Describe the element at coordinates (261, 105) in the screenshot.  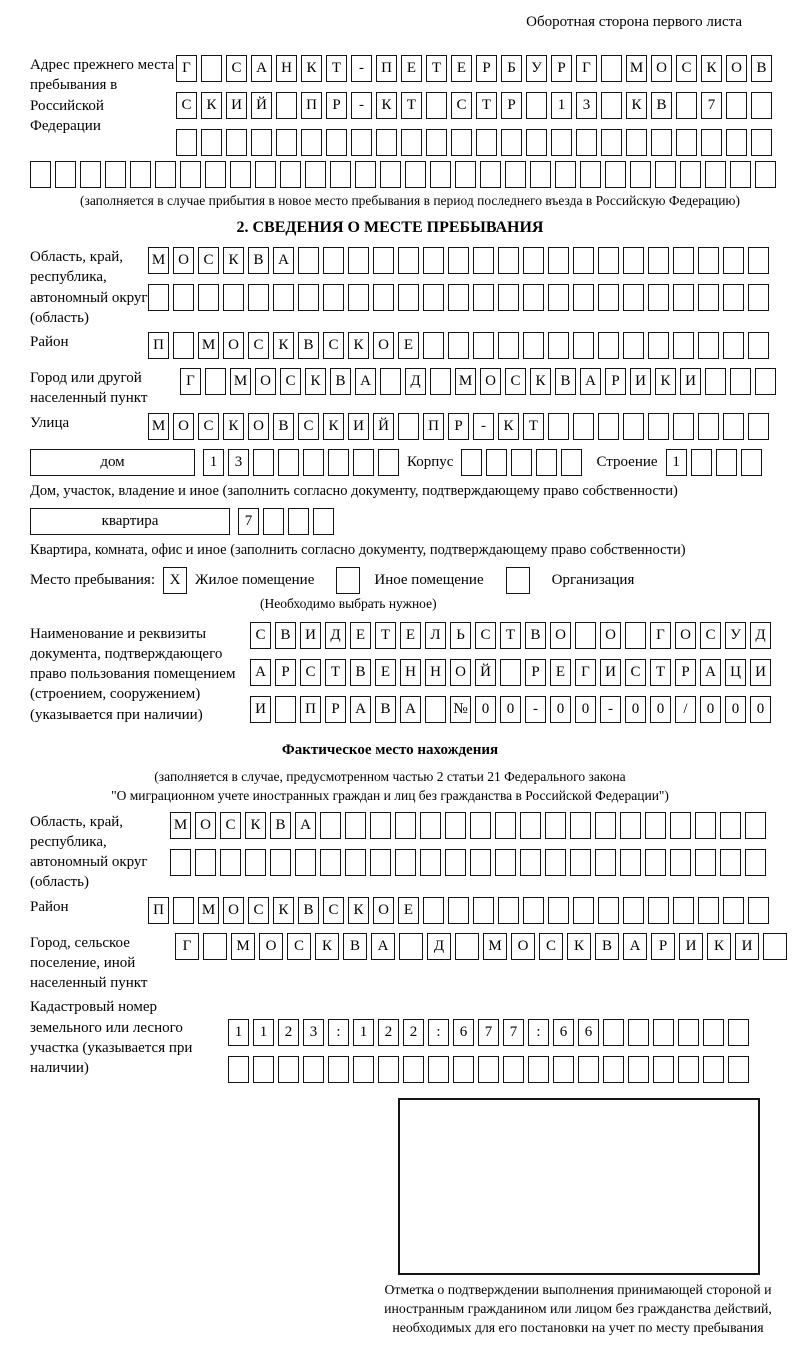
I see `char-box: Й` at that location.